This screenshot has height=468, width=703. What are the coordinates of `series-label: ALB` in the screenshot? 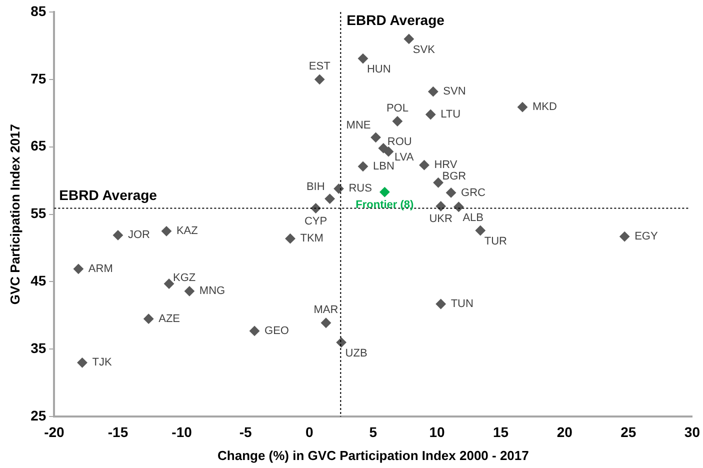 It's located at (473, 218).